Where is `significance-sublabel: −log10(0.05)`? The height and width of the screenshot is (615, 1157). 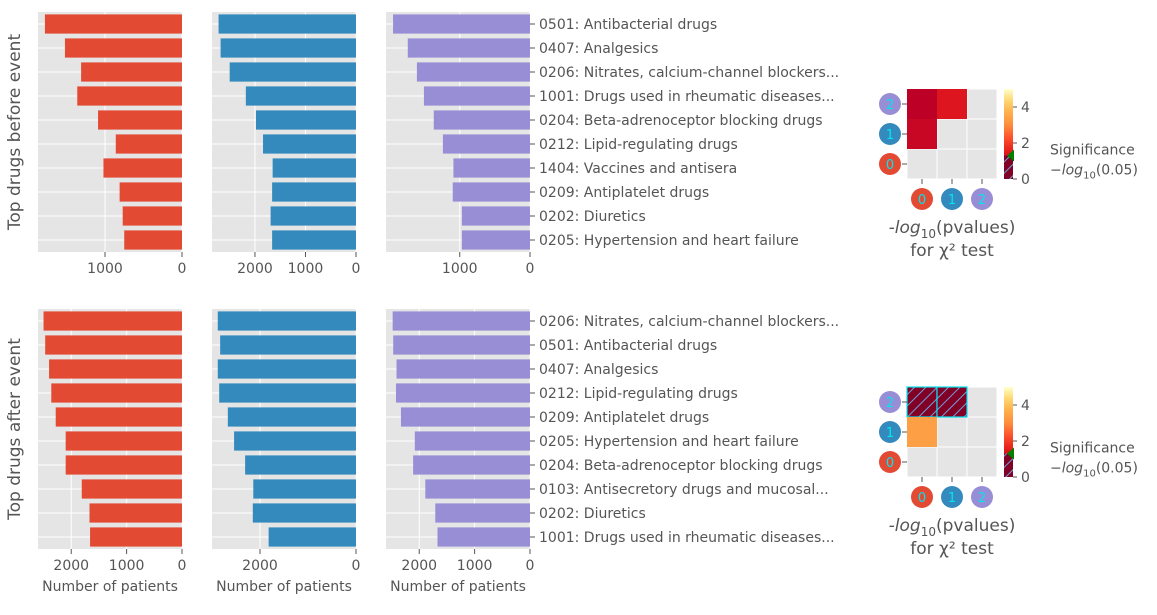
significance-sublabel: −log10(0.05) is located at coordinates (1094, 172).